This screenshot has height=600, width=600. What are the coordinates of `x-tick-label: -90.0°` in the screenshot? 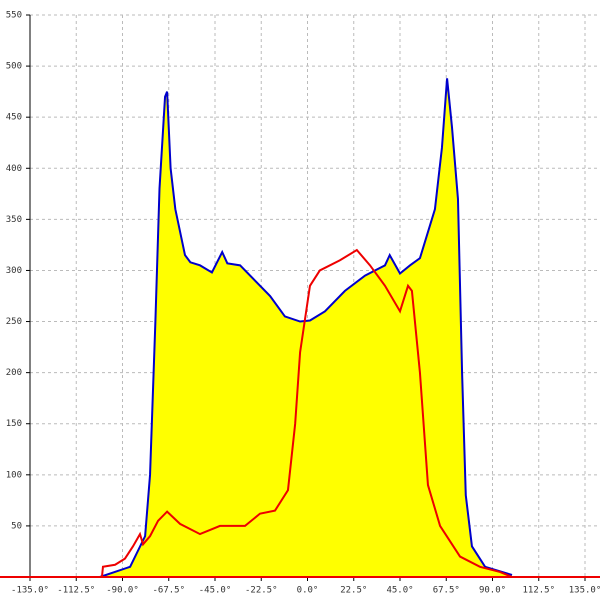 It's located at (122, 591).